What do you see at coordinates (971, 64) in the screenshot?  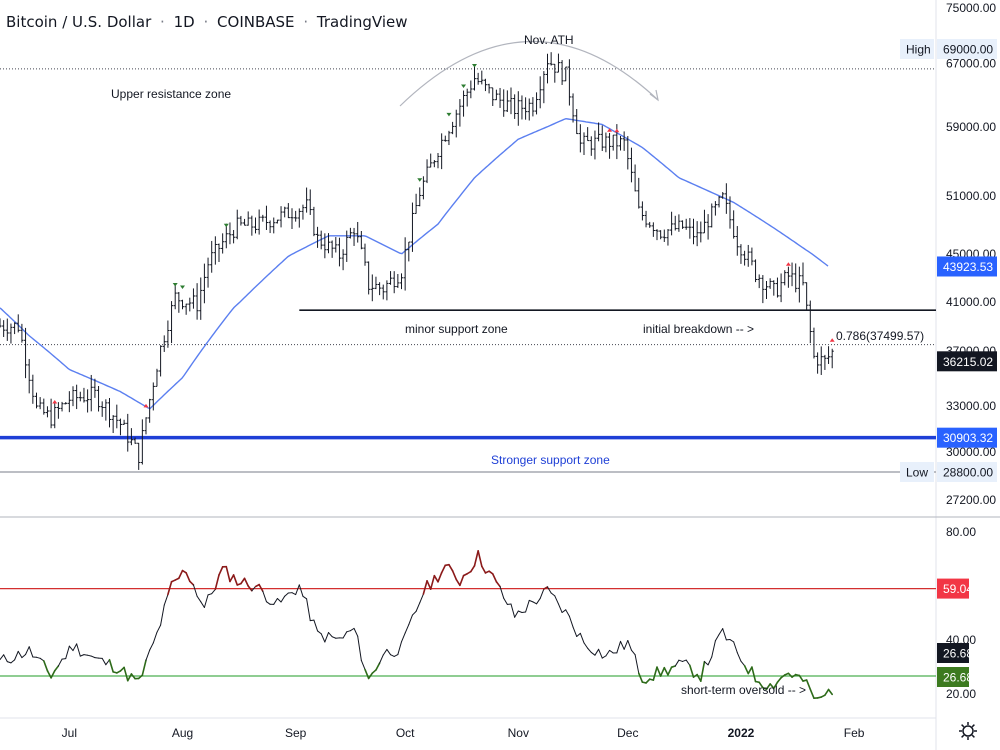 I see `price-tick-label: 67000.00` at bounding box center [971, 64].